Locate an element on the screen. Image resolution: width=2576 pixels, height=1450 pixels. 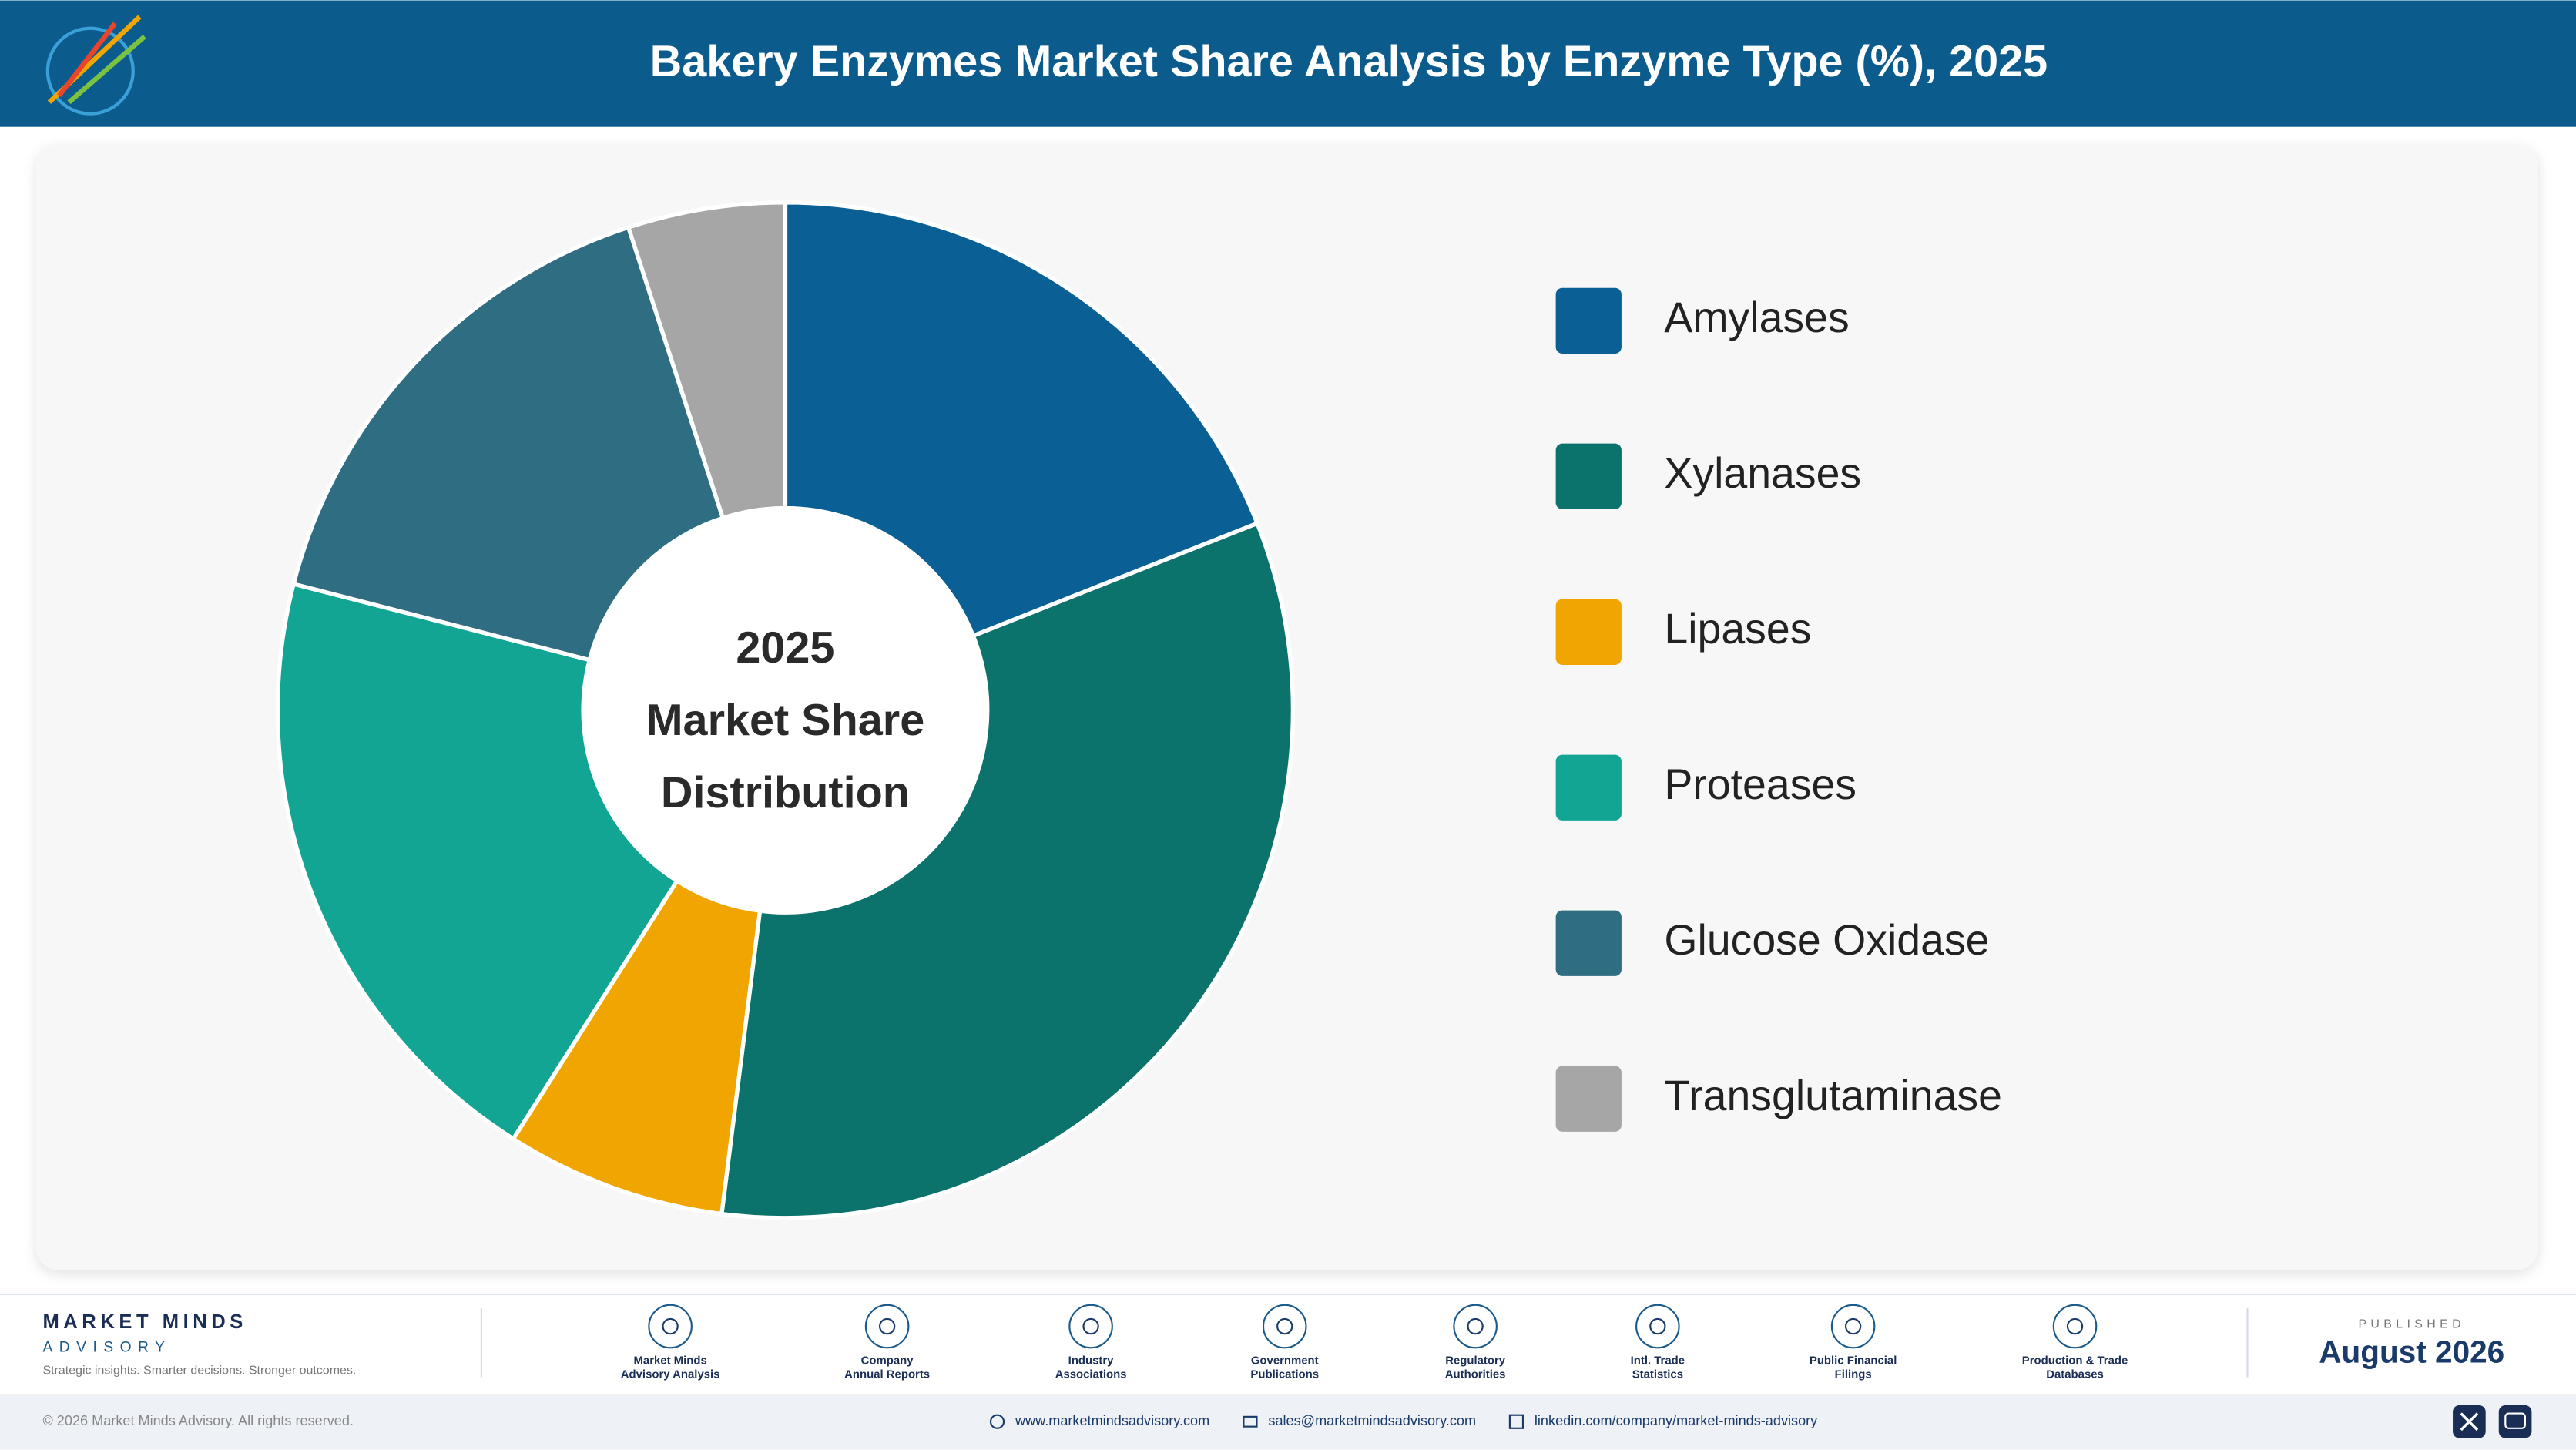
legend-label: Glucose Oxidase is located at coordinates (1826, 940).